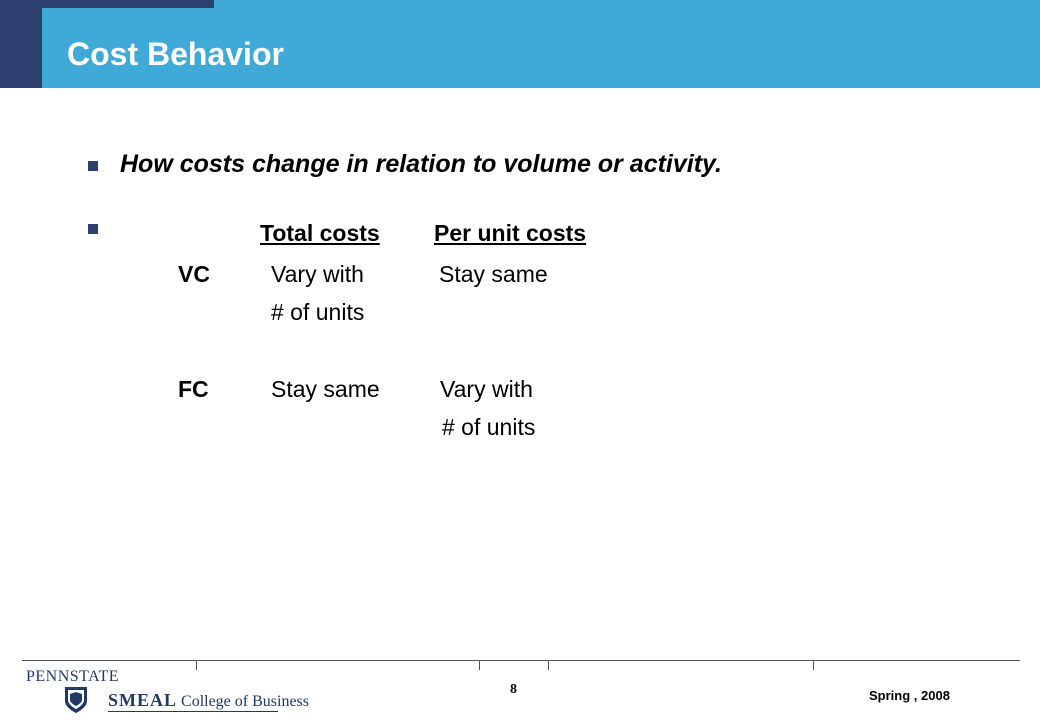  Describe the element at coordinates (193, 389) in the screenshot. I see `row-label-fc: FC` at that location.